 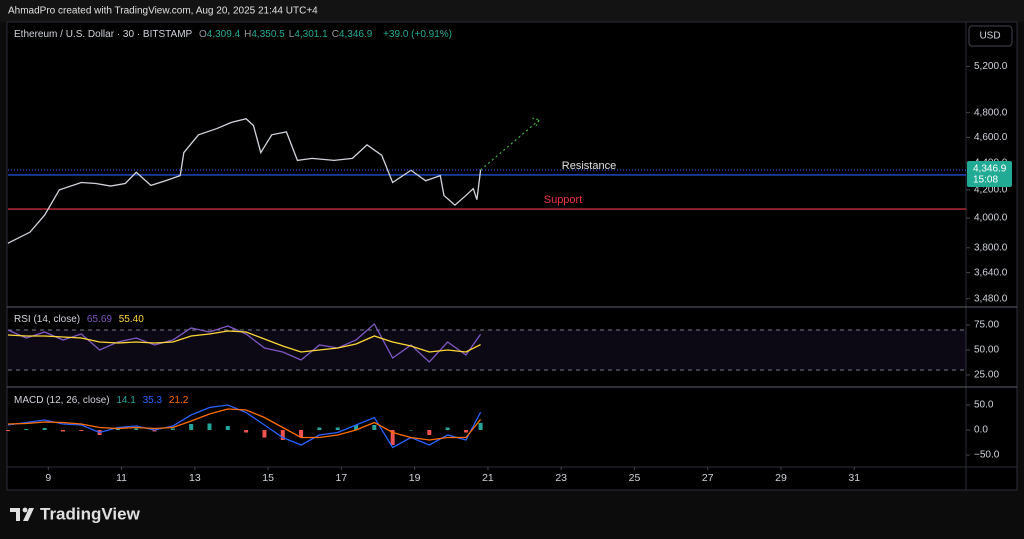 What do you see at coordinates (178, 400) in the screenshot?
I see `legend-value: 21.2` at bounding box center [178, 400].